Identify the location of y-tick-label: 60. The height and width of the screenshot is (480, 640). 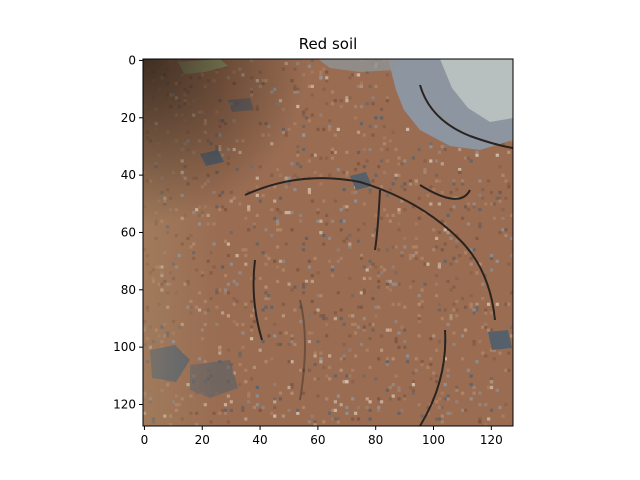
(128, 232).